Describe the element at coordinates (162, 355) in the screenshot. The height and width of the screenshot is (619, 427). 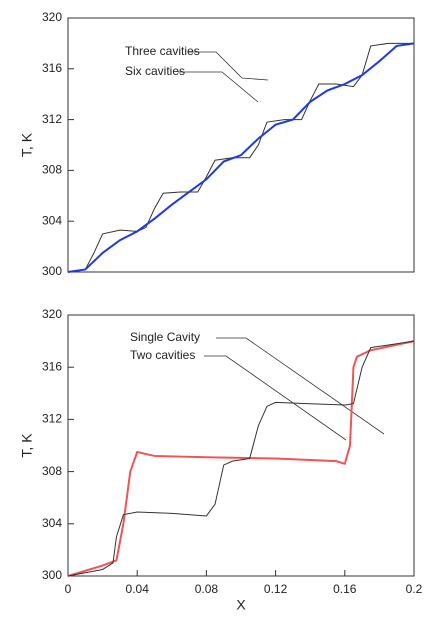
I see `annotation: Two cavities` at that location.